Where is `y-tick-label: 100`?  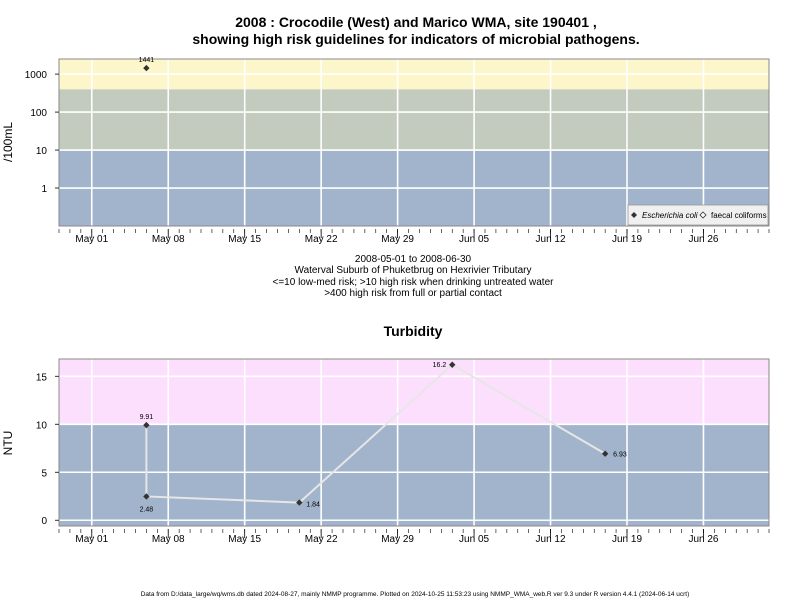 y-tick-label: 100 is located at coordinates (38, 113).